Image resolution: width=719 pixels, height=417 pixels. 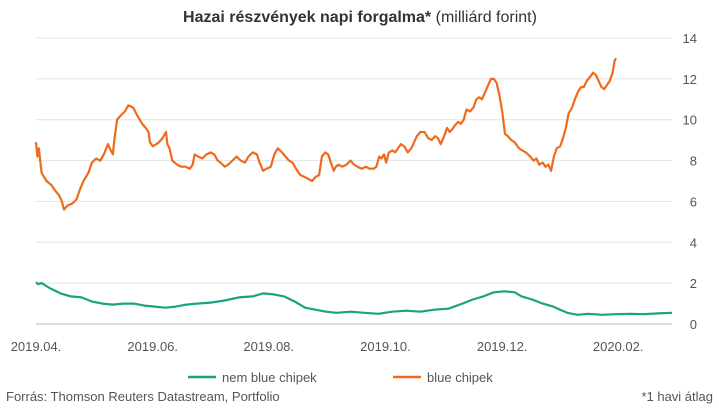 I want to click on x-tick-label: 2019.06., so click(x=152, y=346).